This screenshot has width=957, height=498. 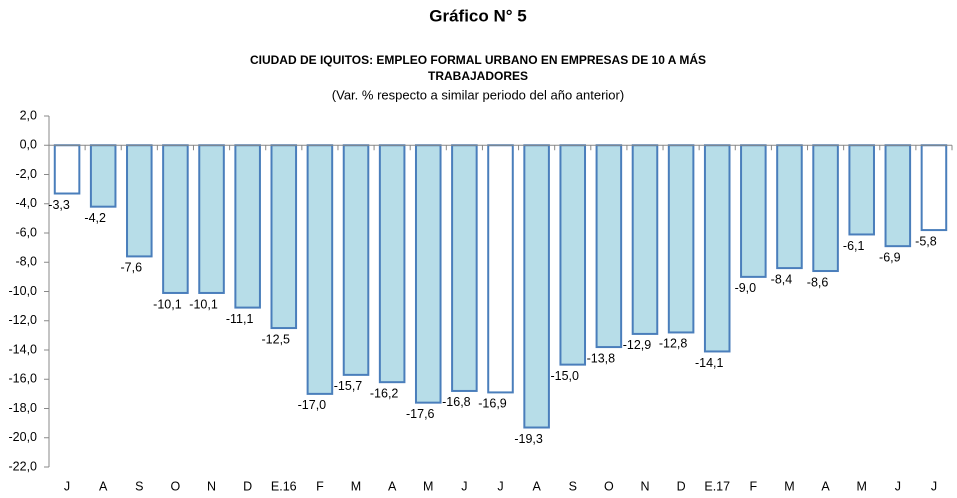 I want to click on data-label: -4,2, so click(x=95, y=218).